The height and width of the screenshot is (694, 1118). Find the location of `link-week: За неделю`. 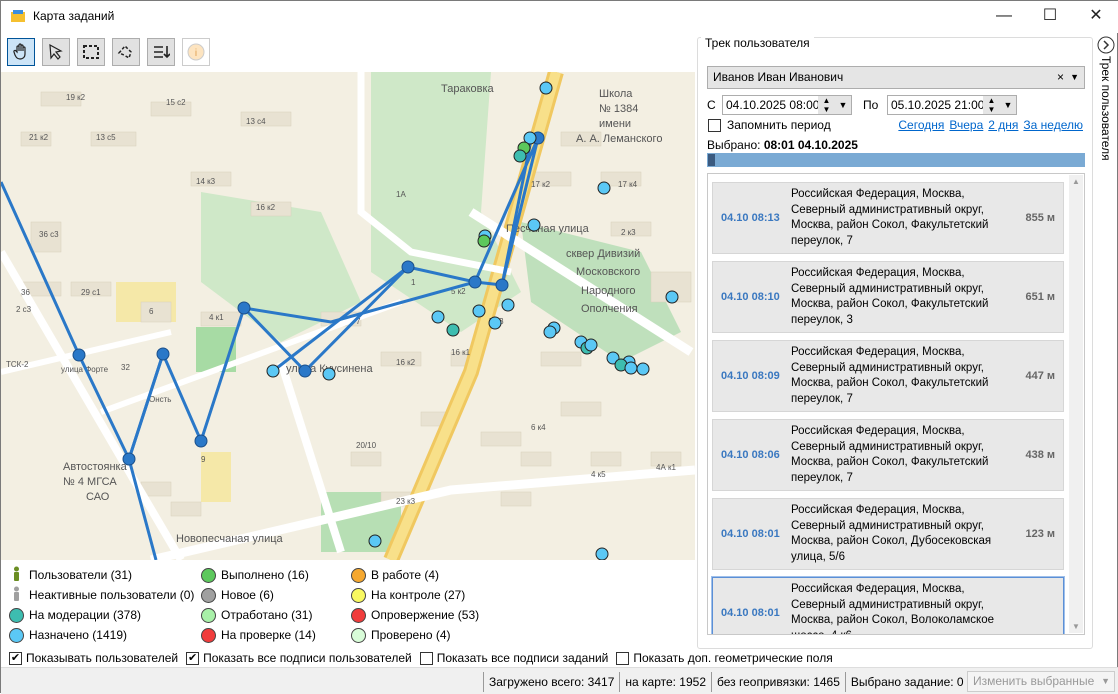

link-week: За неделю is located at coordinates (1053, 125).